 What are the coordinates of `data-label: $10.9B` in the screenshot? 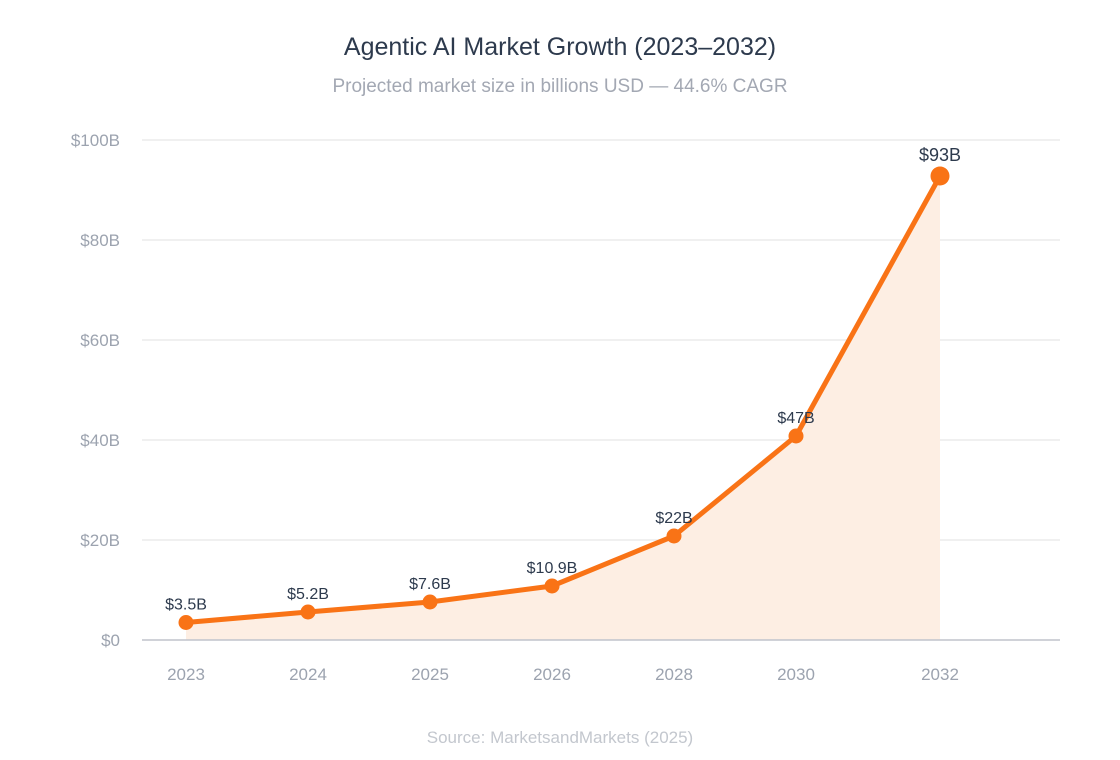 It's located at (552, 568).